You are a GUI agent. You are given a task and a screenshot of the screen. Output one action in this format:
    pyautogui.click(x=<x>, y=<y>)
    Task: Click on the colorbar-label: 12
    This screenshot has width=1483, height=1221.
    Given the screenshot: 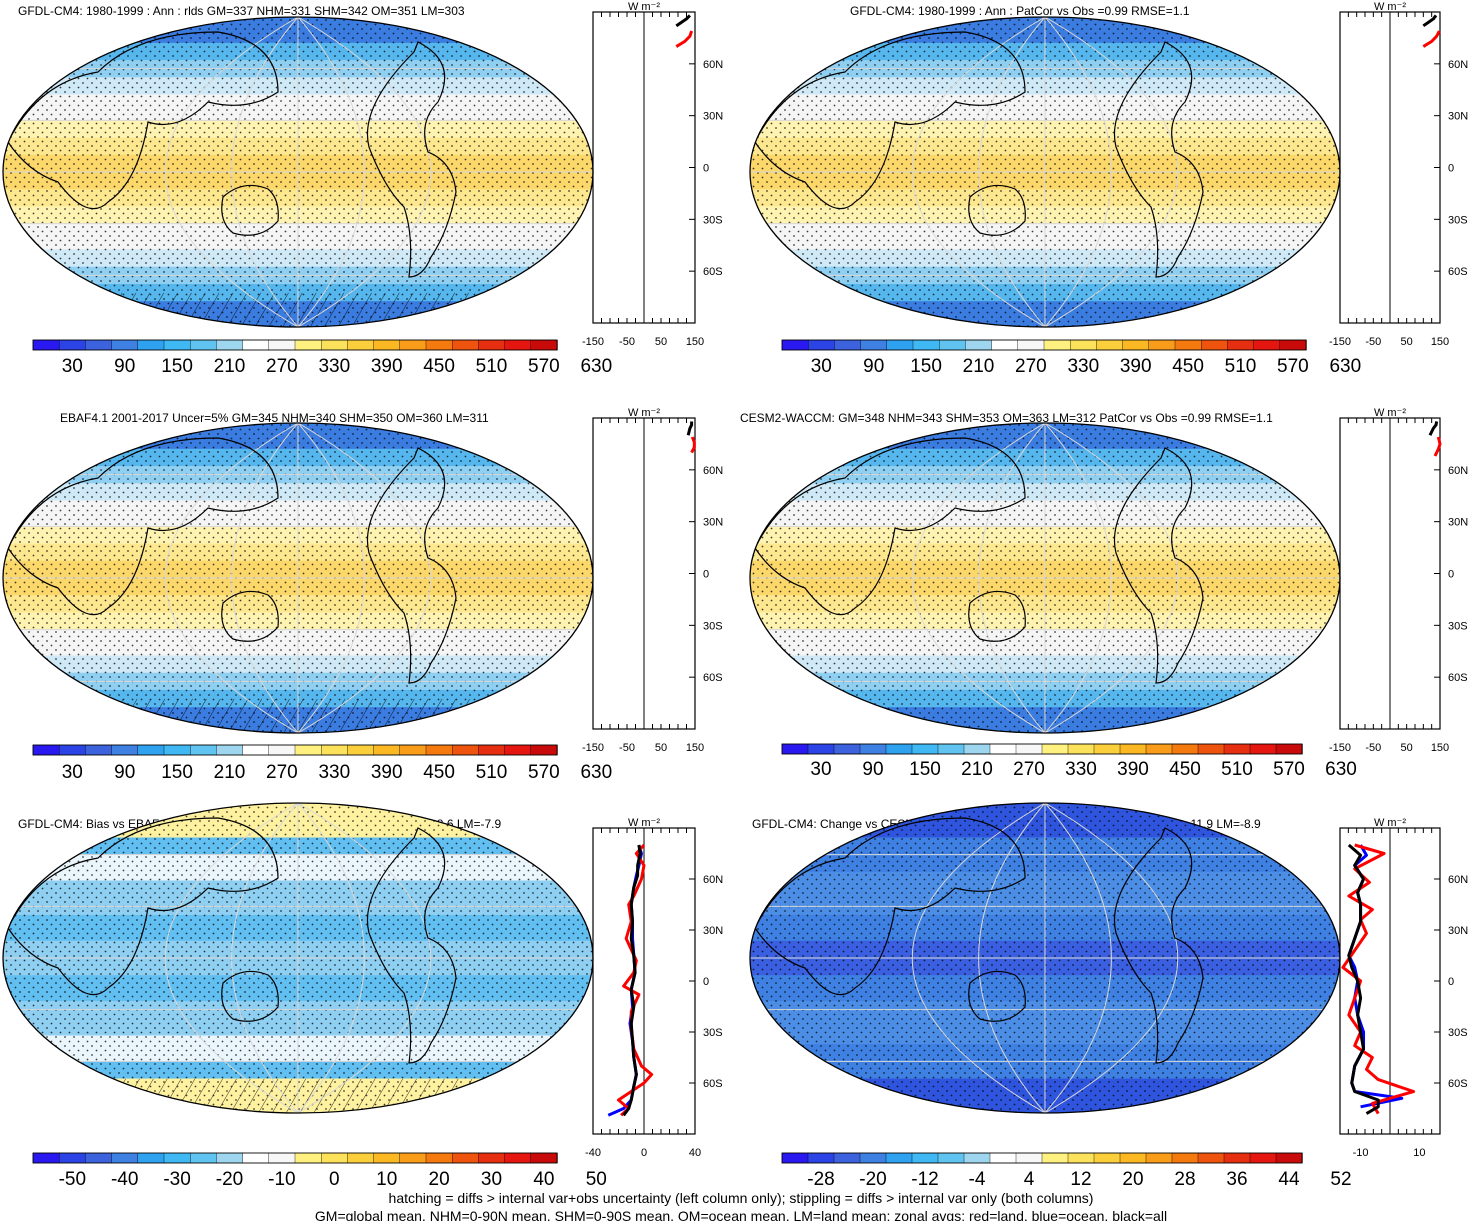 What is the action you would take?
    pyautogui.click(x=1080, y=1179)
    